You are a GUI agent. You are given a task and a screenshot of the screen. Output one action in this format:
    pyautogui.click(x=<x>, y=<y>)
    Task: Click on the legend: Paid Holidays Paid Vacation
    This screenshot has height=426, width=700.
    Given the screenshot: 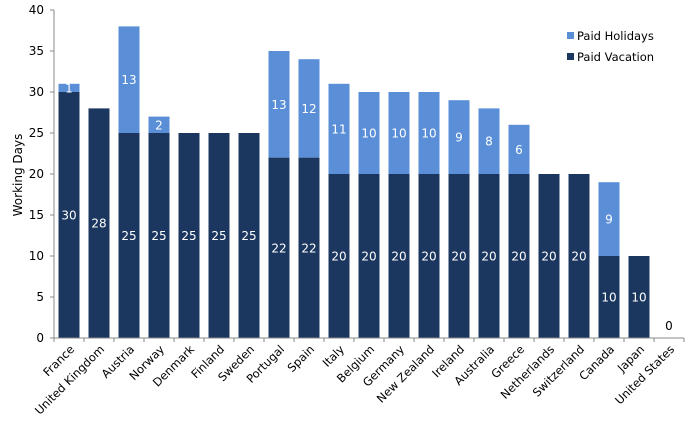 What is the action you would take?
    pyautogui.click(x=610, y=46)
    